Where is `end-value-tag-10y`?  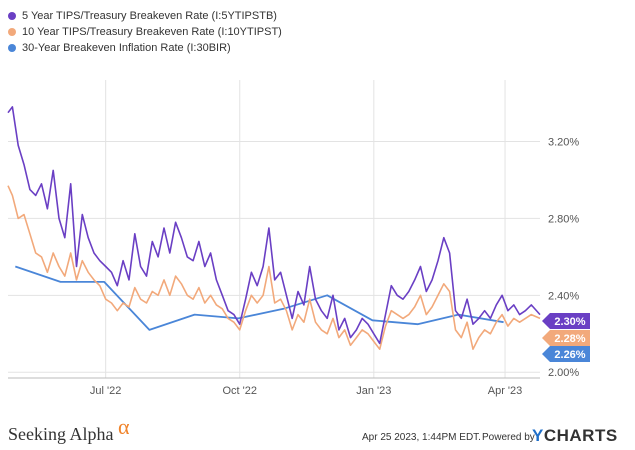 end-value-tag-10y is located at coordinates (566, 338).